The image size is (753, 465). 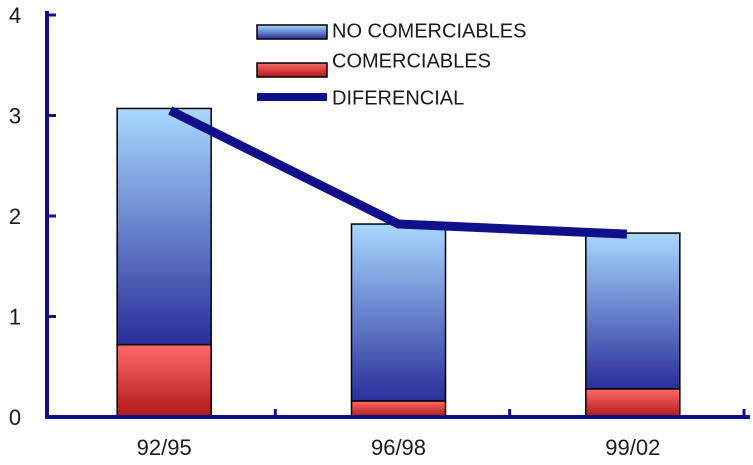 I want to click on x-tick-label: 96/98, so click(x=398, y=447).